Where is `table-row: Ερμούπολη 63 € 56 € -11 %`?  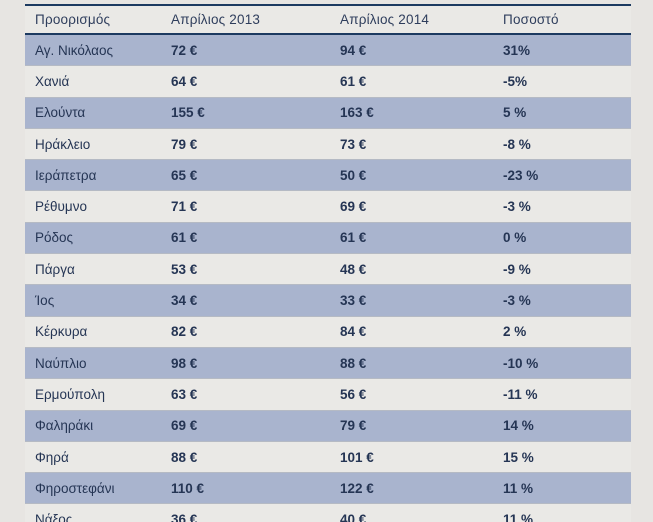
table-row: Ερμούπολη 63 € 56 € -11 % is located at coordinates (328, 394).